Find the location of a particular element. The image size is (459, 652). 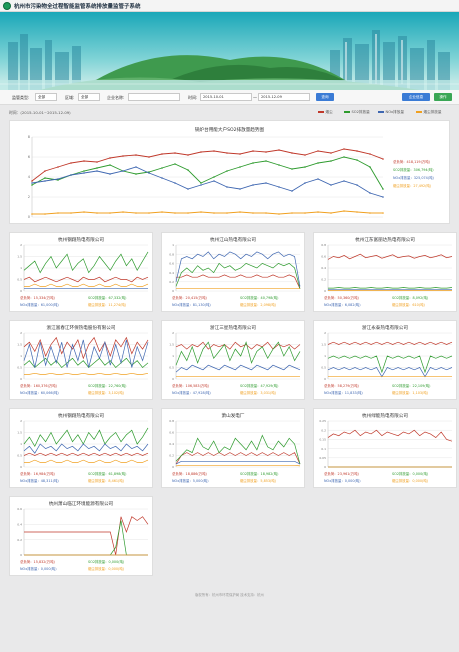

industry-label: 监管类型: is located at coordinates (21, 97).